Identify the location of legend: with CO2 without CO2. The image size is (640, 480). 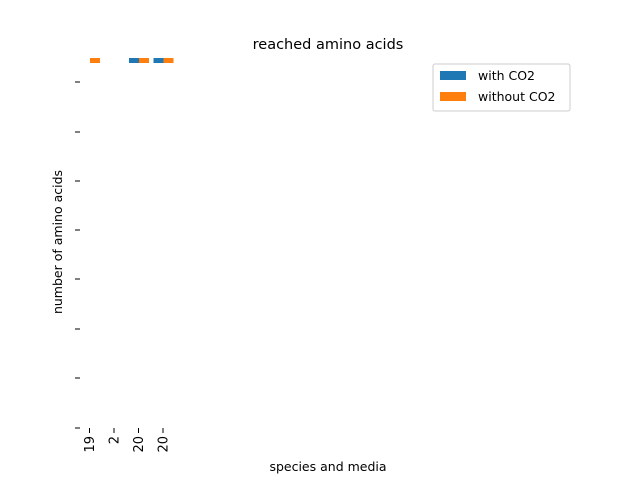
(501, 87).